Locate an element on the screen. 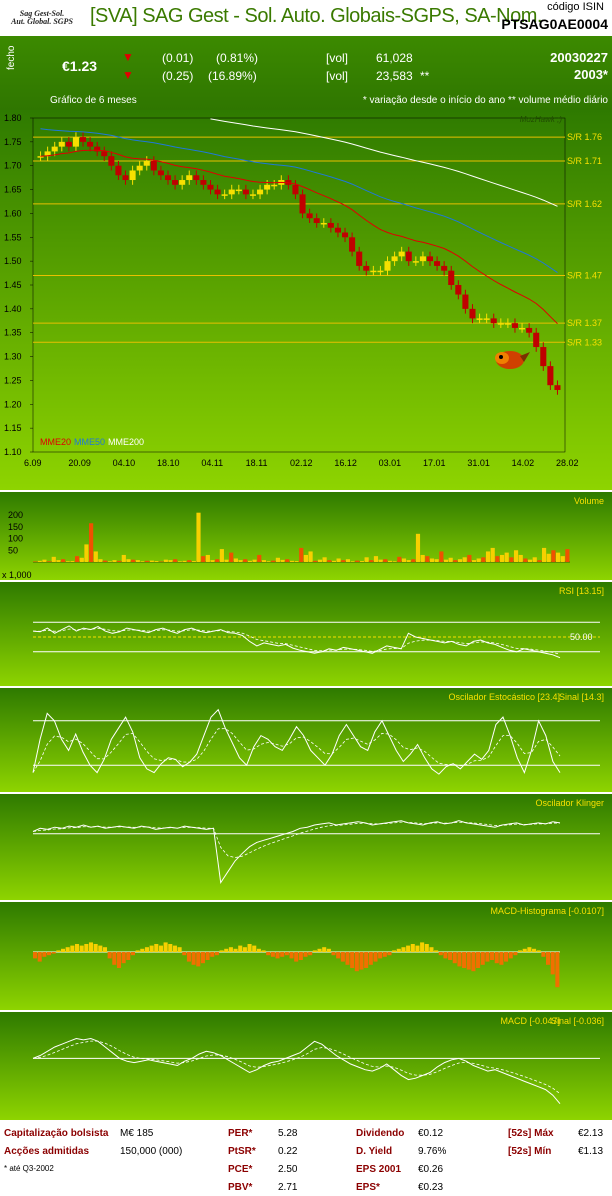 Image resolution: width=612 pixels, height=1196 pixels. shares-label: Acções admitidas is located at coordinates (47, 1151).